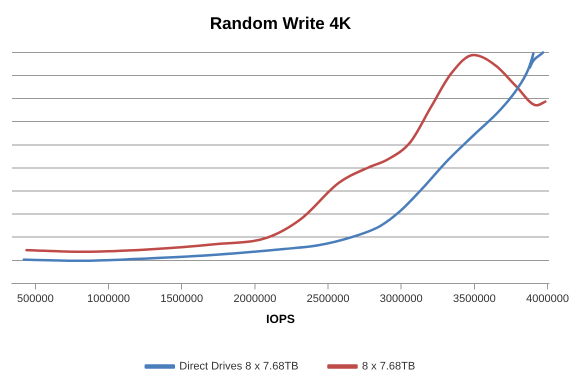  Describe the element at coordinates (474, 299) in the screenshot. I see `x-tick-label: 3500000` at that location.